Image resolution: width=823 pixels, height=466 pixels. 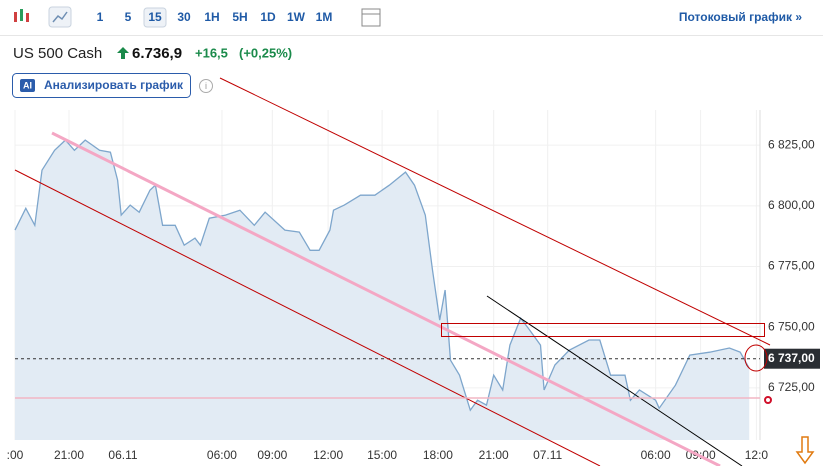 I want to click on change-pct: (+0,25%), so click(x=265, y=52).